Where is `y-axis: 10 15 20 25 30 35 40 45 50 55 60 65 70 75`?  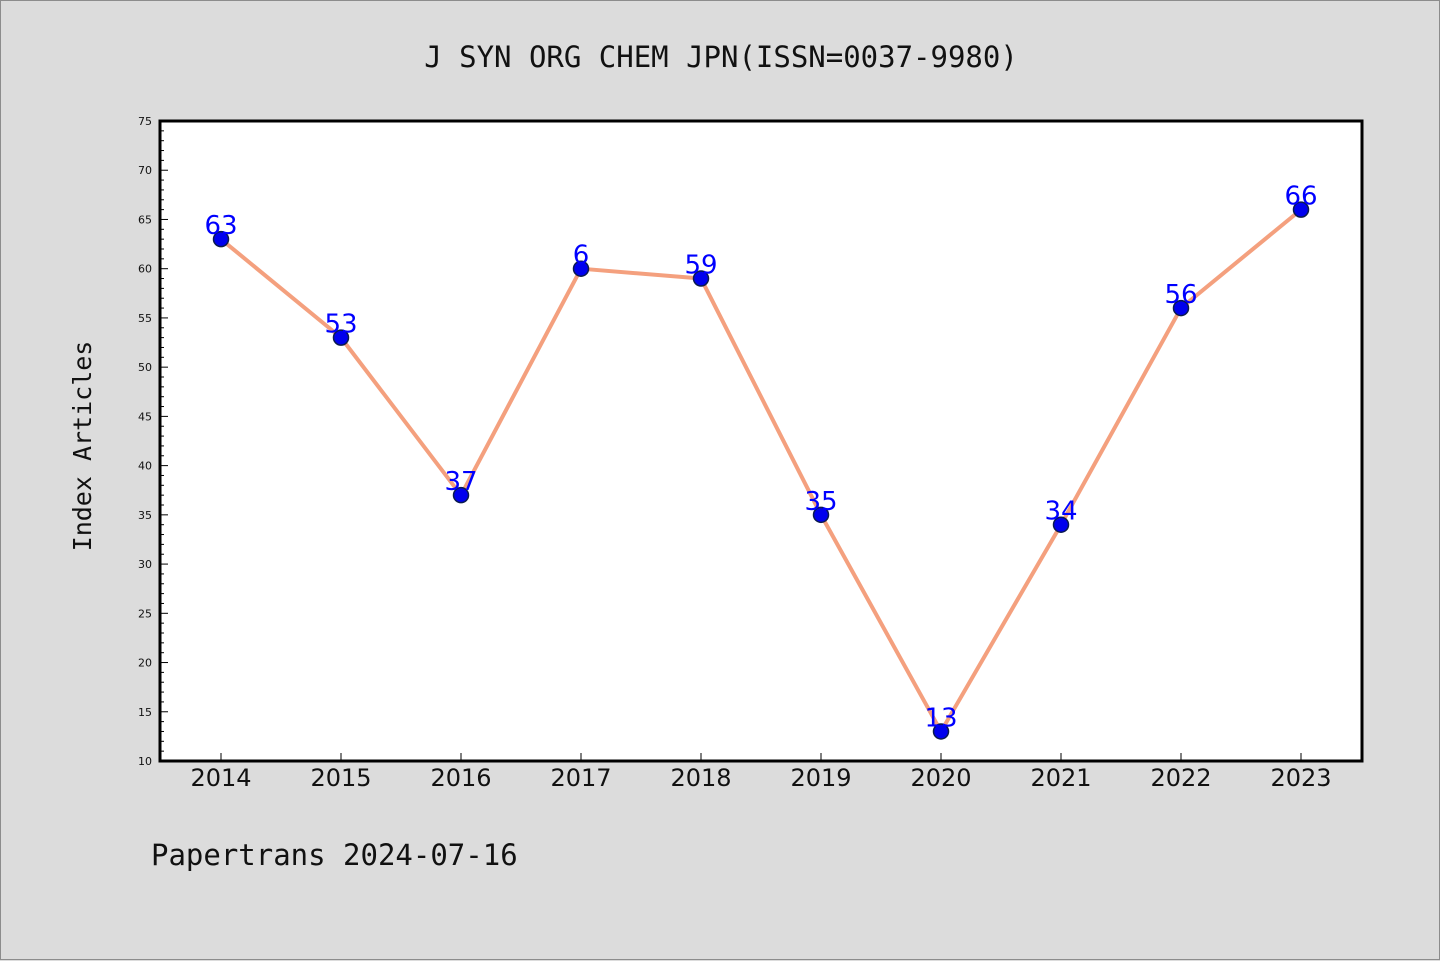 y-axis: 10 15 20 25 30 35 40 45 50 55 60 65 70 75 is located at coordinates (153, 441).